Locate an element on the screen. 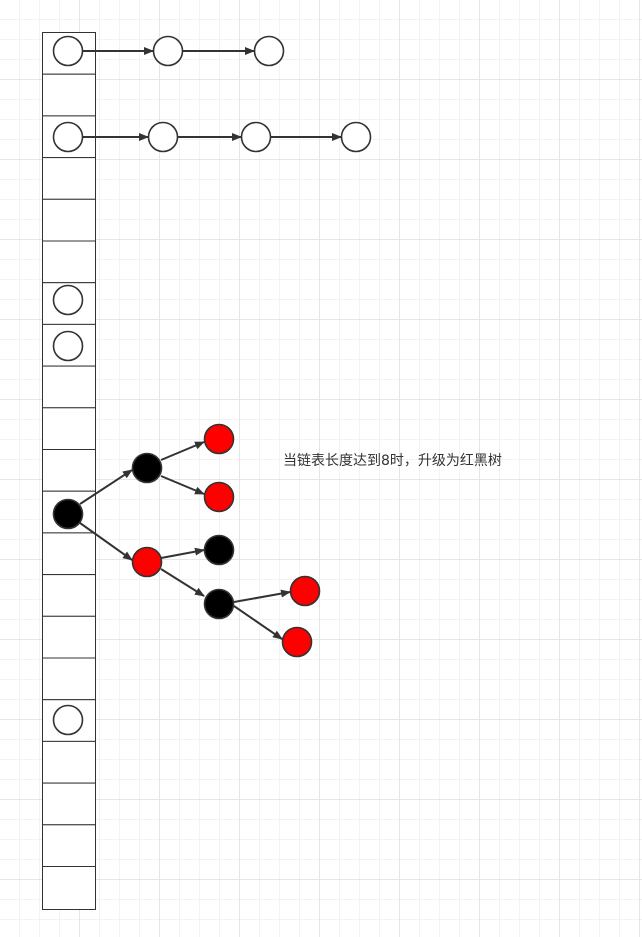  red-black-tree is located at coordinates (186, 540).